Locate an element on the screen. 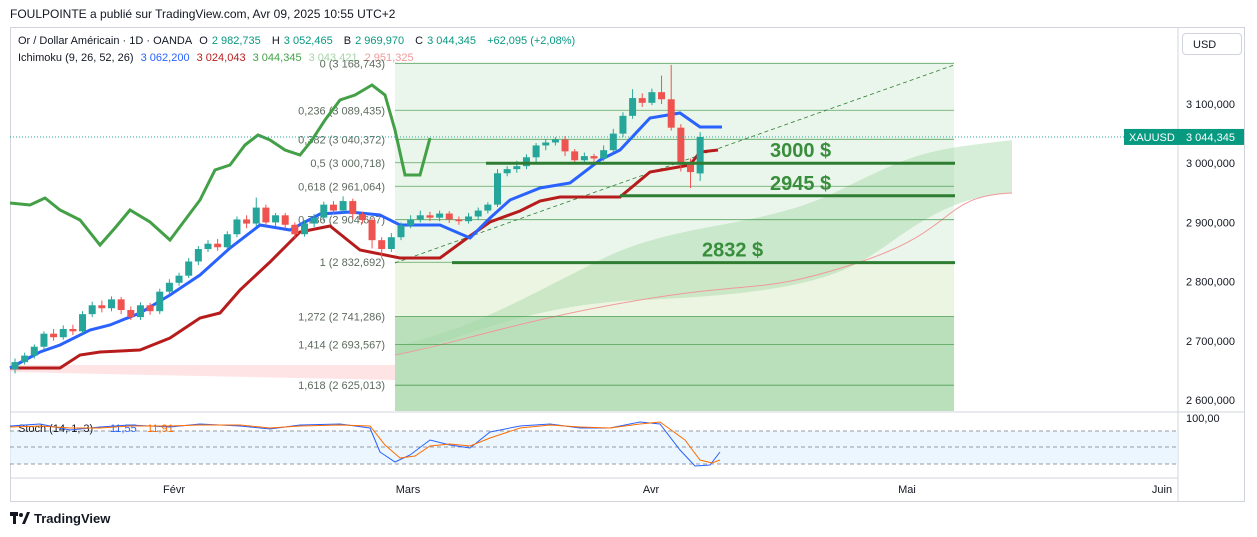 This screenshot has height=537, width=1257. price-axis-tick: 2 800,000 is located at coordinates (1210, 283).